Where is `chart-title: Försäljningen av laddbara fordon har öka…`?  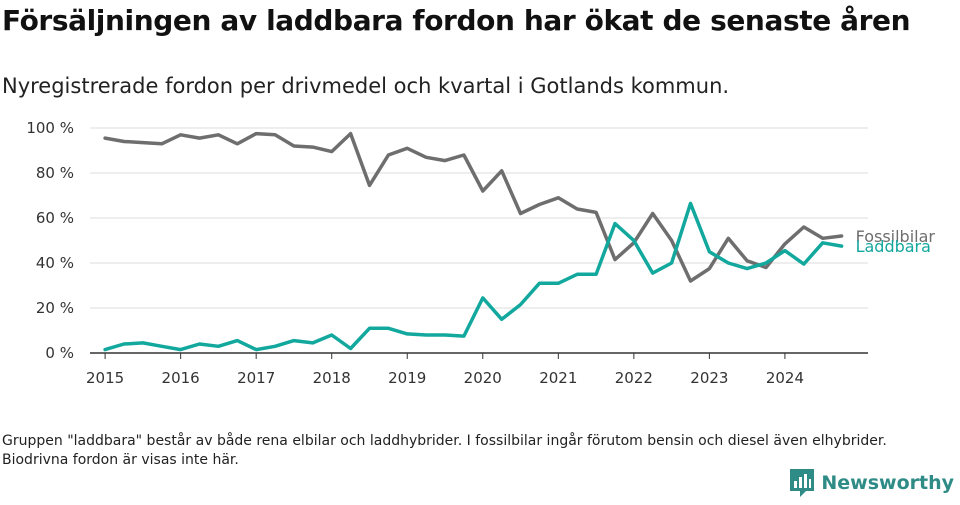
chart-title: Försäljningen av laddbara fordon har öka… is located at coordinates (456, 20).